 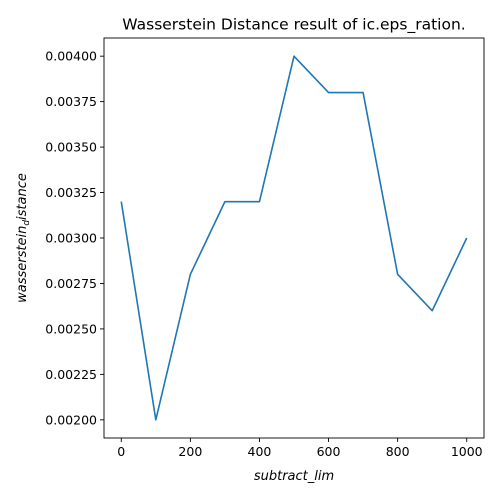 What do you see at coordinates (329, 451) in the screenshot?
I see `x-tick-label: 600` at bounding box center [329, 451].